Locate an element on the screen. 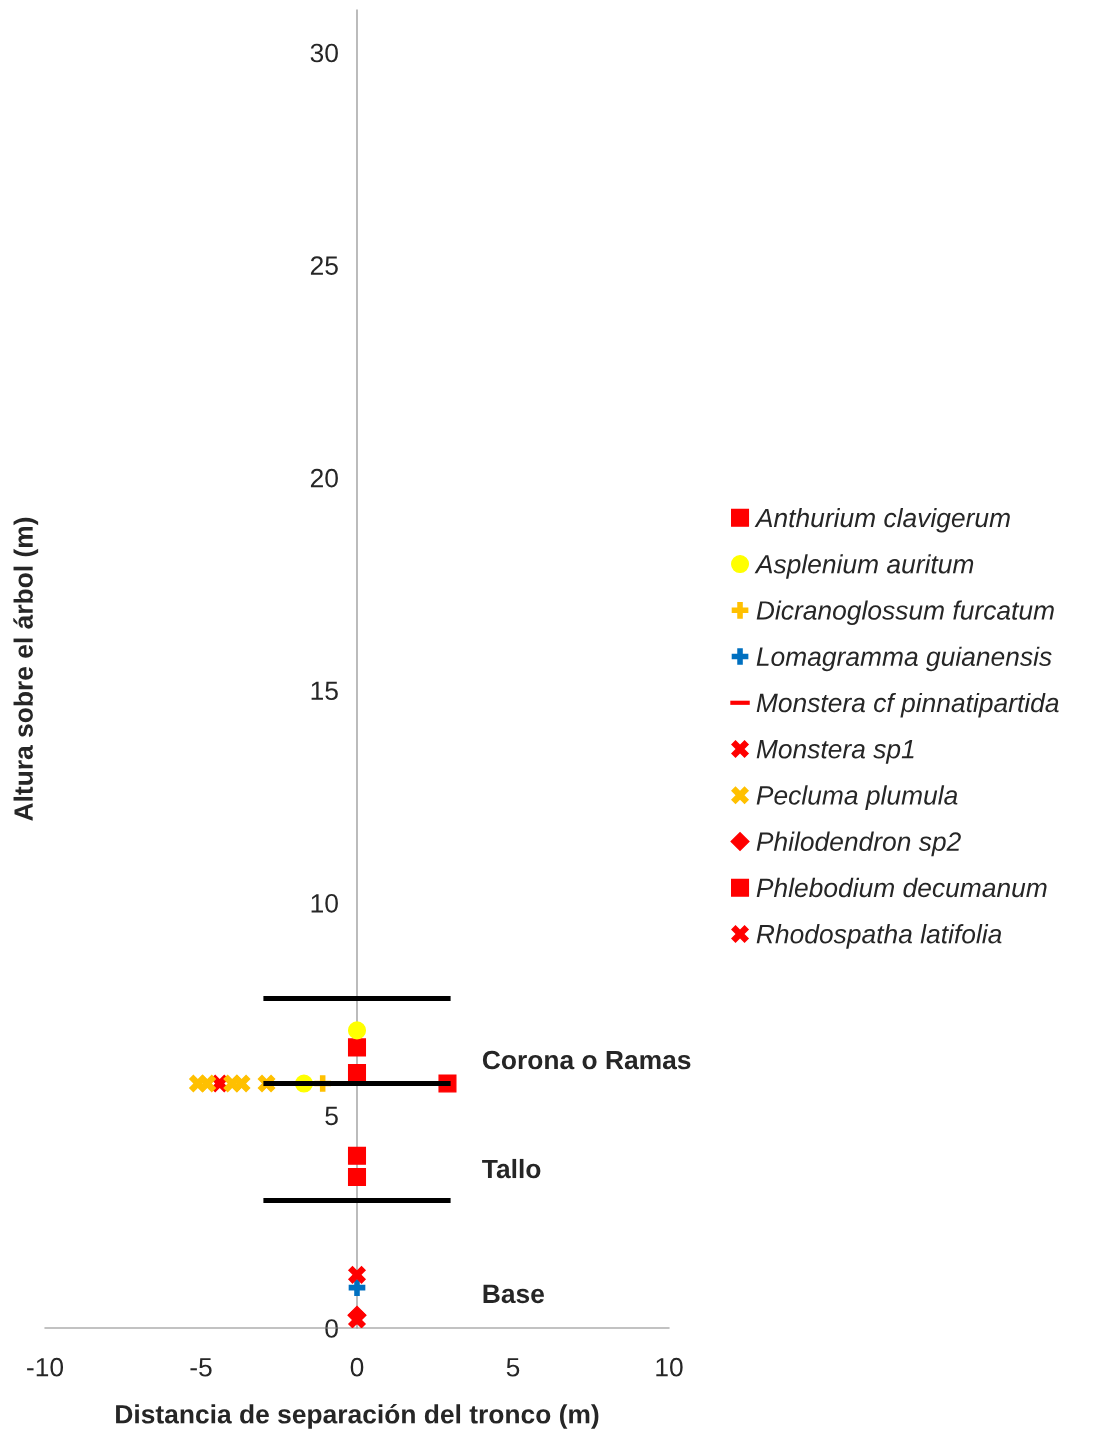 The image size is (1099, 1444). legend-label: Philodendron sp2 is located at coordinates (858, 844).